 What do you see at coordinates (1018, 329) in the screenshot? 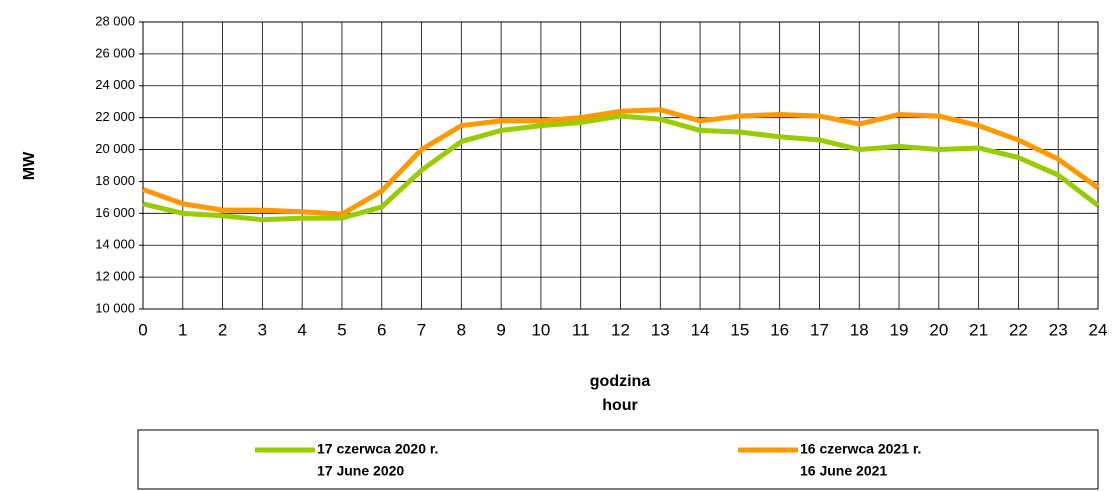
I see `x-tick-label: 22` at bounding box center [1018, 329].